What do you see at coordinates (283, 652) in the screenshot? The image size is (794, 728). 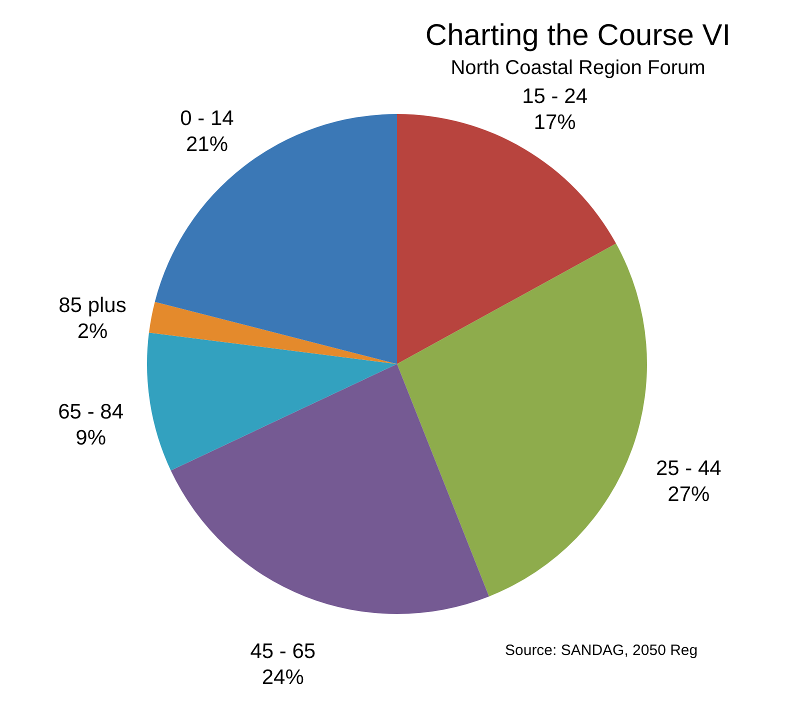 I see `slice-label: 45 - 65` at bounding box center [283, 652].